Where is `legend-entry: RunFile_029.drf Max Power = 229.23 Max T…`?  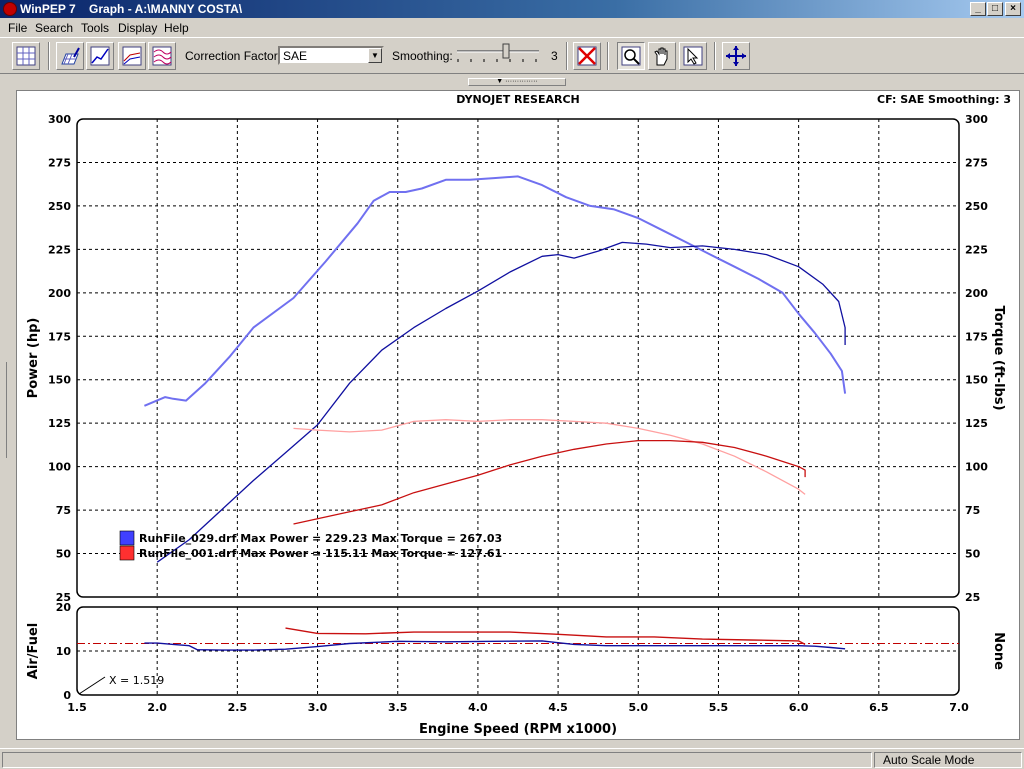 legend-entry: RunFile_029.drf Max Power = 229.23 Max T… is located at coordinates (320, 538).